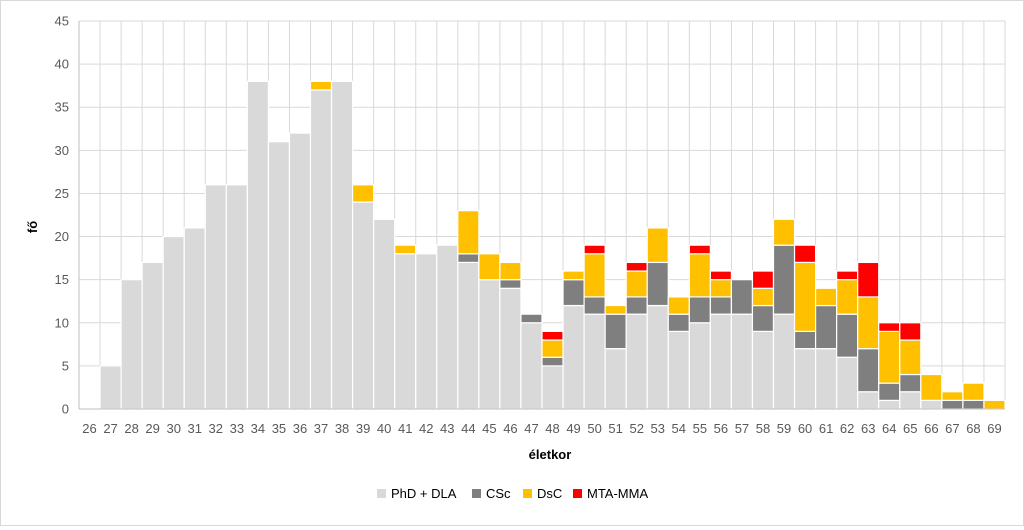 The height and width of the screenshot is (530, 1024). I want to click on x-tick-label: 33, so click(237, 428).